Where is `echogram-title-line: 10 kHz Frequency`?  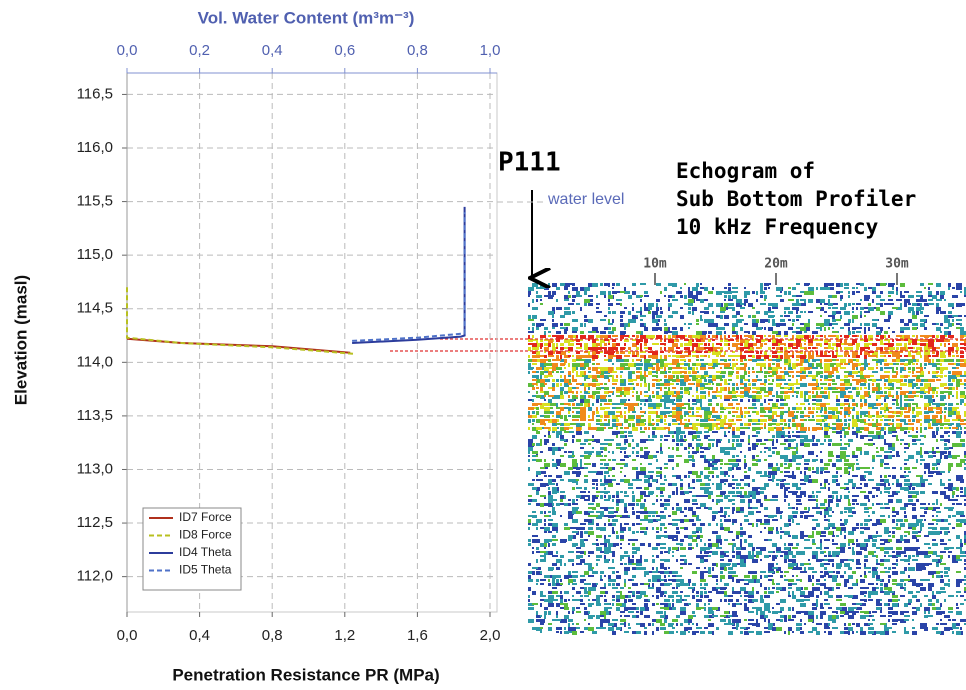 echogram-title-line: 10 kHz Frequency is located at coordinates (777, 227).